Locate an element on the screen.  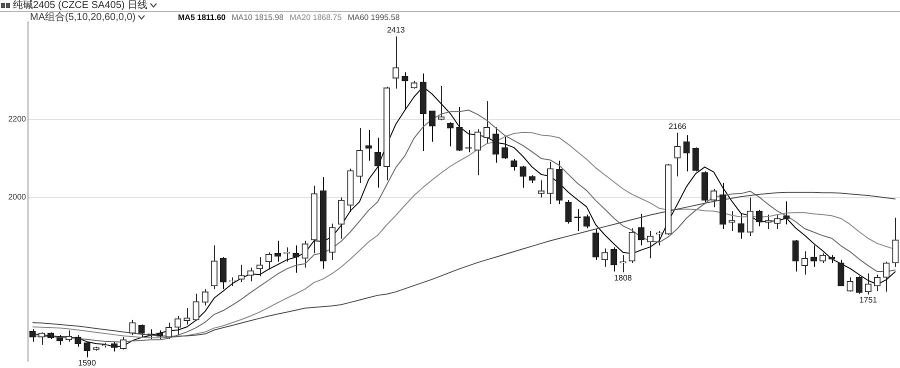
text: MA5 1811.60 is located at coordinates (202, 17).